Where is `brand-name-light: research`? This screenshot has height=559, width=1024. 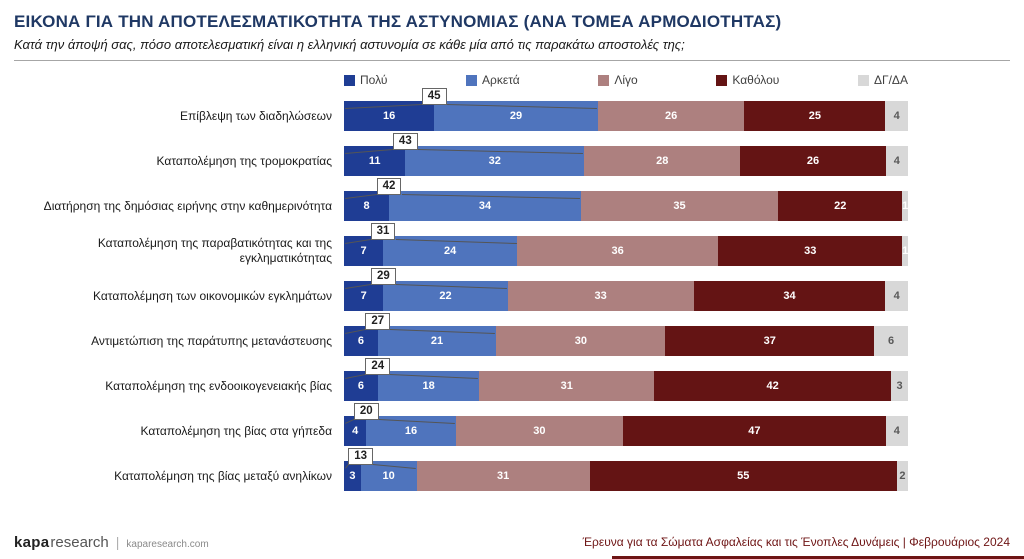 brand-name-light: research is located at coordinates (79, 542).